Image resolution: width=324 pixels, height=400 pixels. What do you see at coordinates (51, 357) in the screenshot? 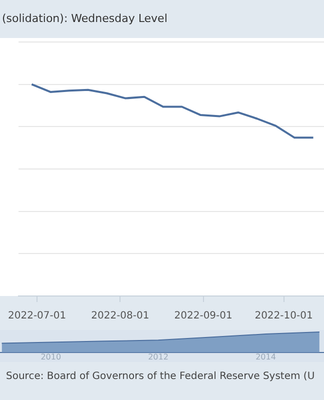
I see `x-tick-label: 2010` at bounding box center [51, 357].